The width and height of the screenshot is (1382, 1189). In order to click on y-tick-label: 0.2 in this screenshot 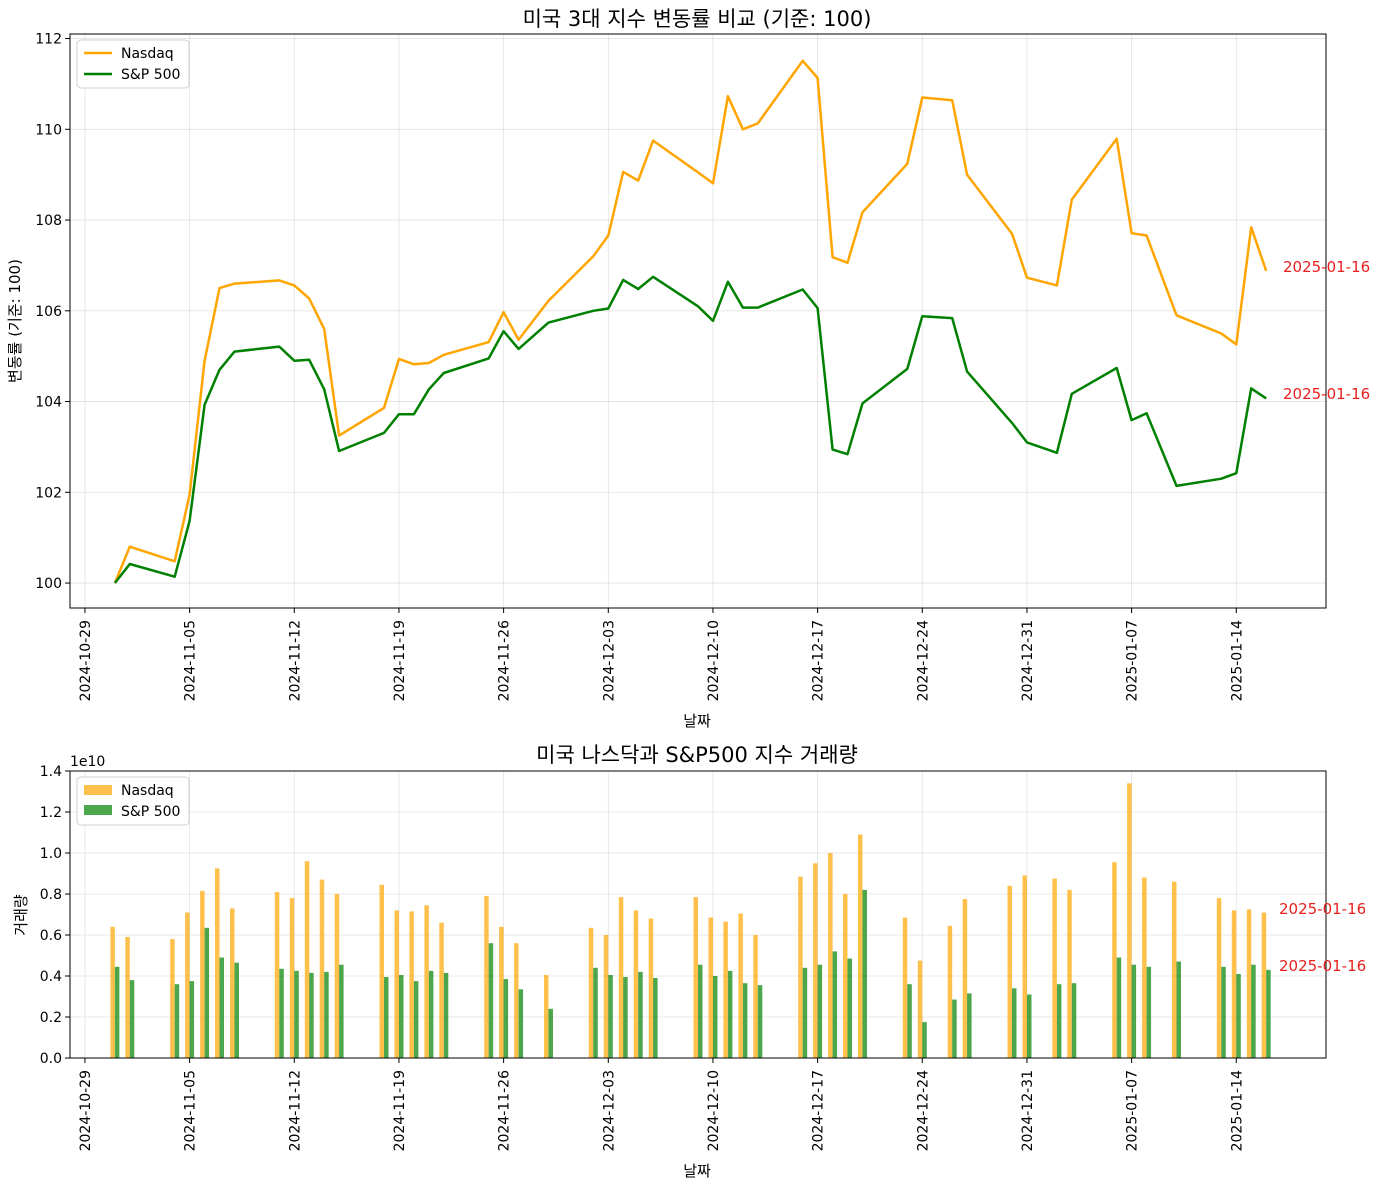, I will do `click(51, 1018)`.